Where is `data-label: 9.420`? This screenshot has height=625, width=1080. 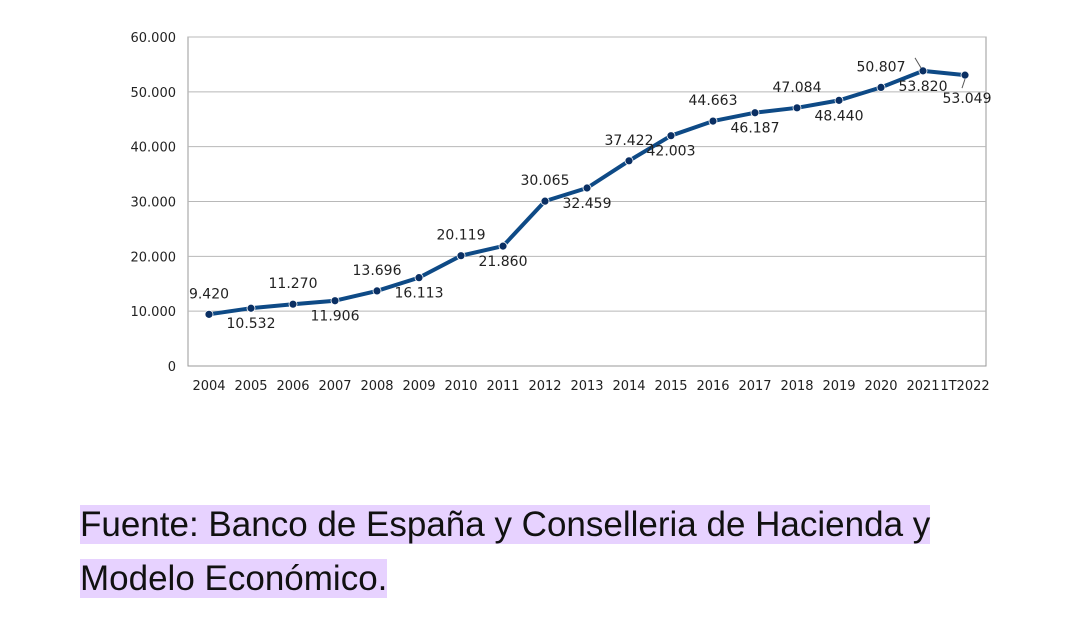
data-label: 9.420 is located at coordinates (209, 294).